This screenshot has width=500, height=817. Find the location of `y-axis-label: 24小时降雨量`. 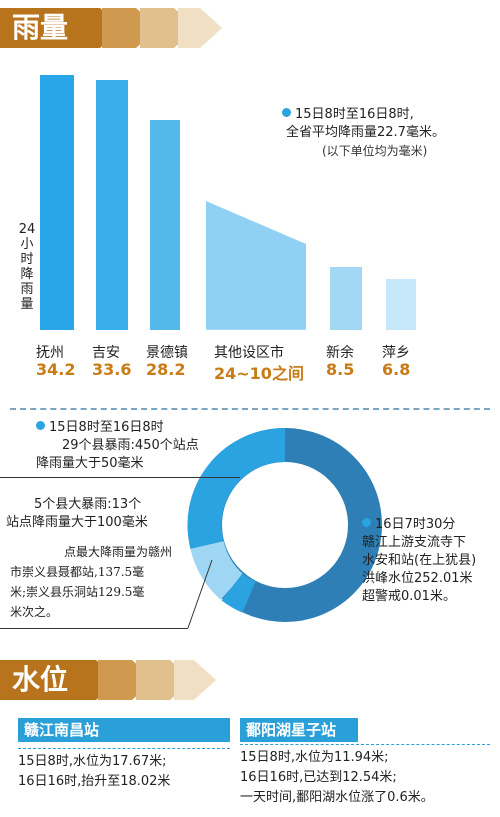

y-axis-label: 24小时降雨量 is located at coordinates (27, 267).